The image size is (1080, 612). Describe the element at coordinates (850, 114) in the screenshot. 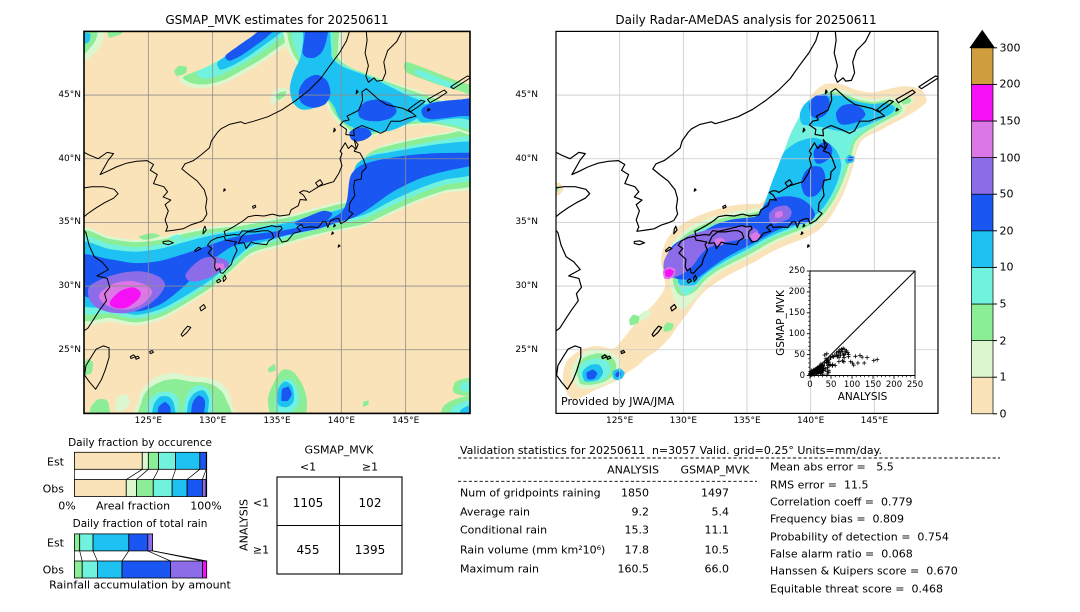

I see `right-map-jp-blue-hok2` at that location.